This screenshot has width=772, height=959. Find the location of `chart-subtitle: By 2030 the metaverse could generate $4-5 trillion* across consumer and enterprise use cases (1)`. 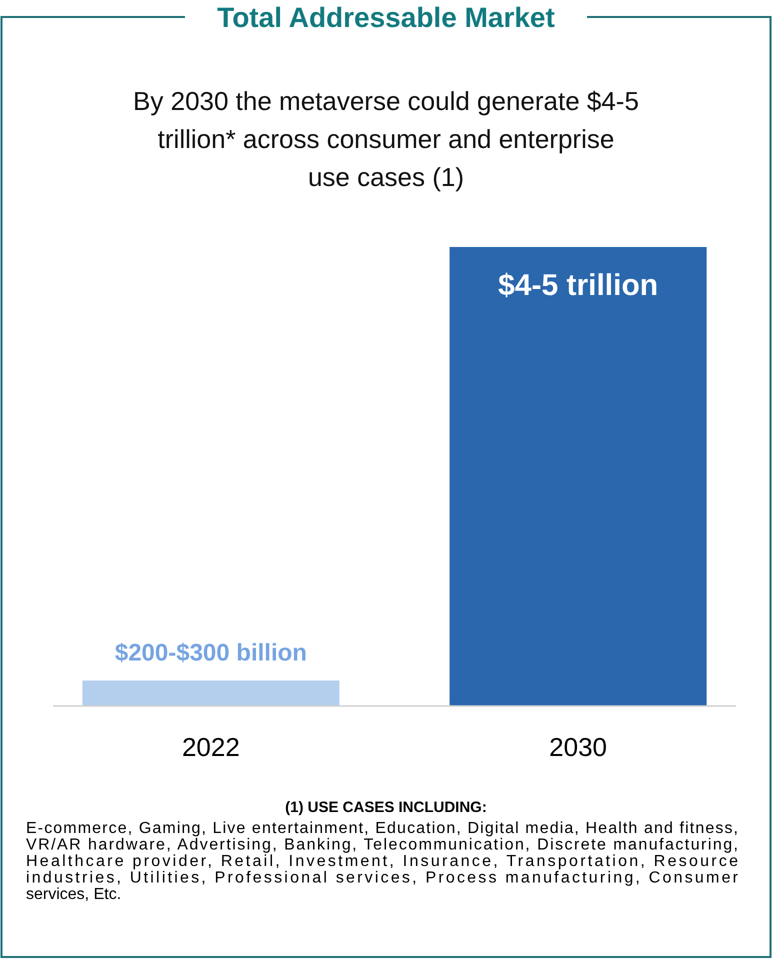

chart-subtitle: By 2030 the metaverse could generate $4-5 trillion* across consumer and enterprise use cases (1) is located at coordinates (386, 139).